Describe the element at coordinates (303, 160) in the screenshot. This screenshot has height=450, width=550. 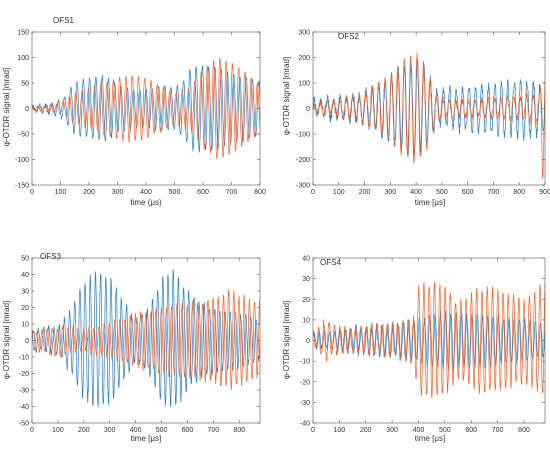
I see `y-tick-label: -200` at that location.